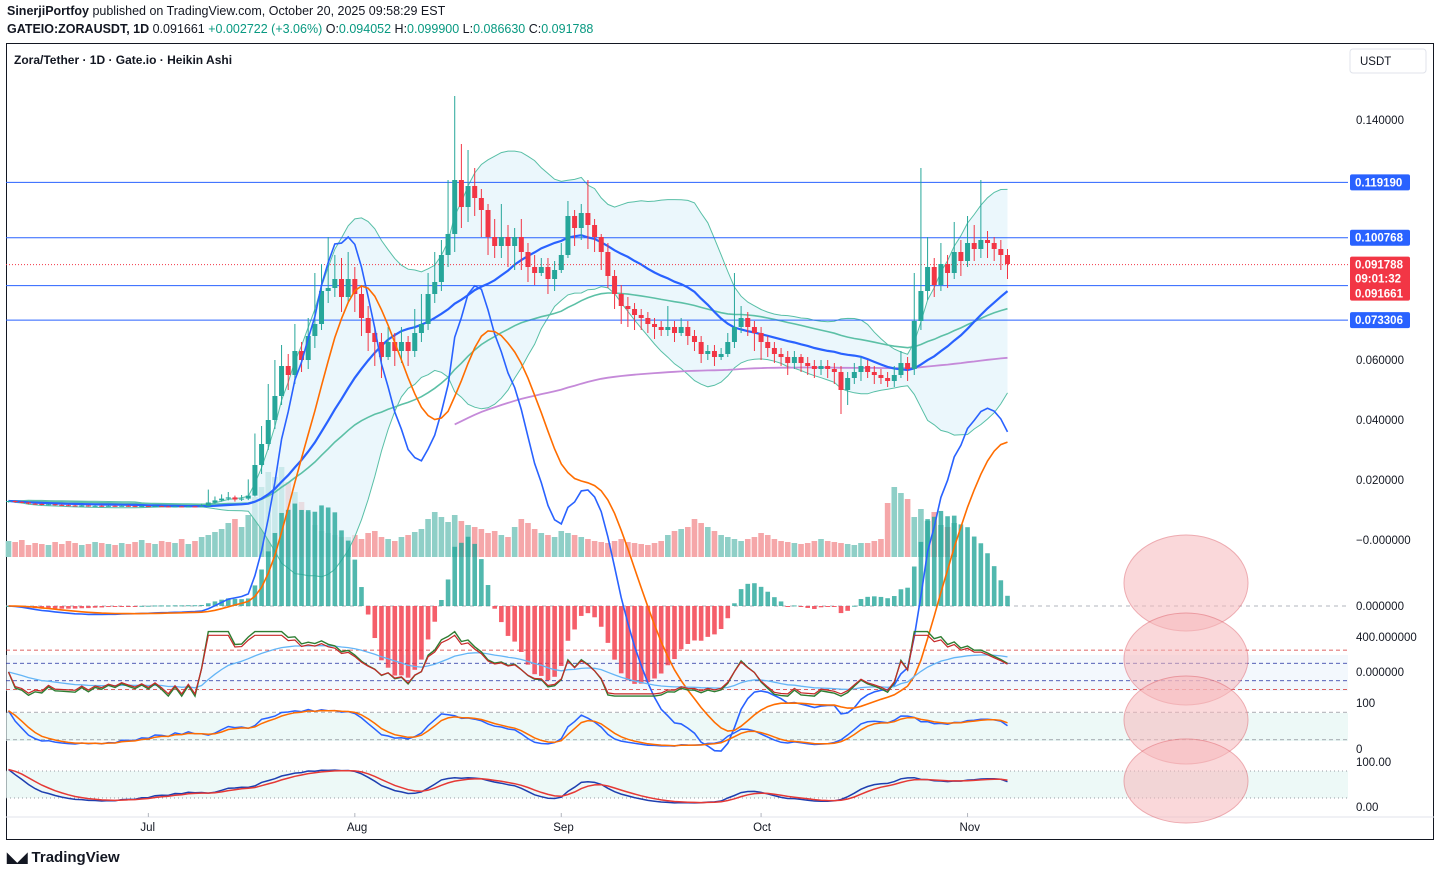 The image size is (1440, 877). What do you see at coordinates (1380, 421) in the screenshot?
I see `price-tick-label: 0.040000` at bounding box center [1380, 421].